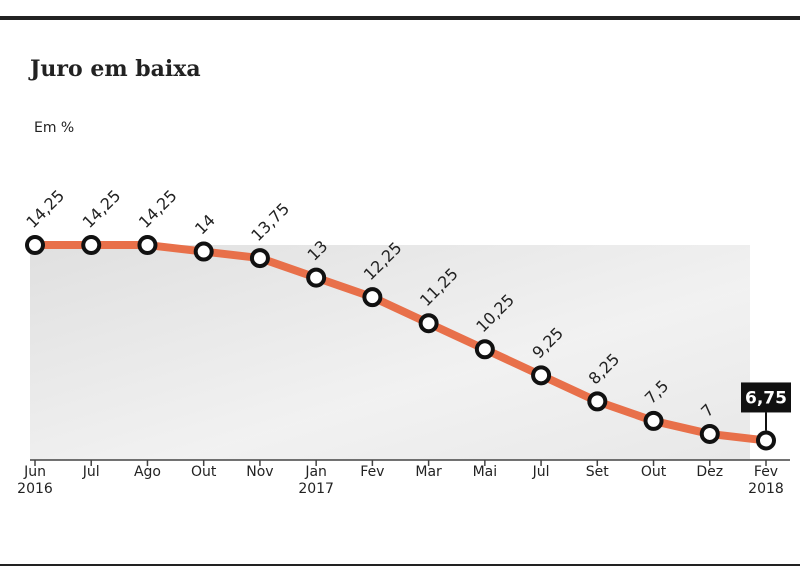 This screenshot has width=800, height=585. Describe the element at coordinates (114, 69) in the screenshot. I see `chart-title: Juro em baixa` at that location.